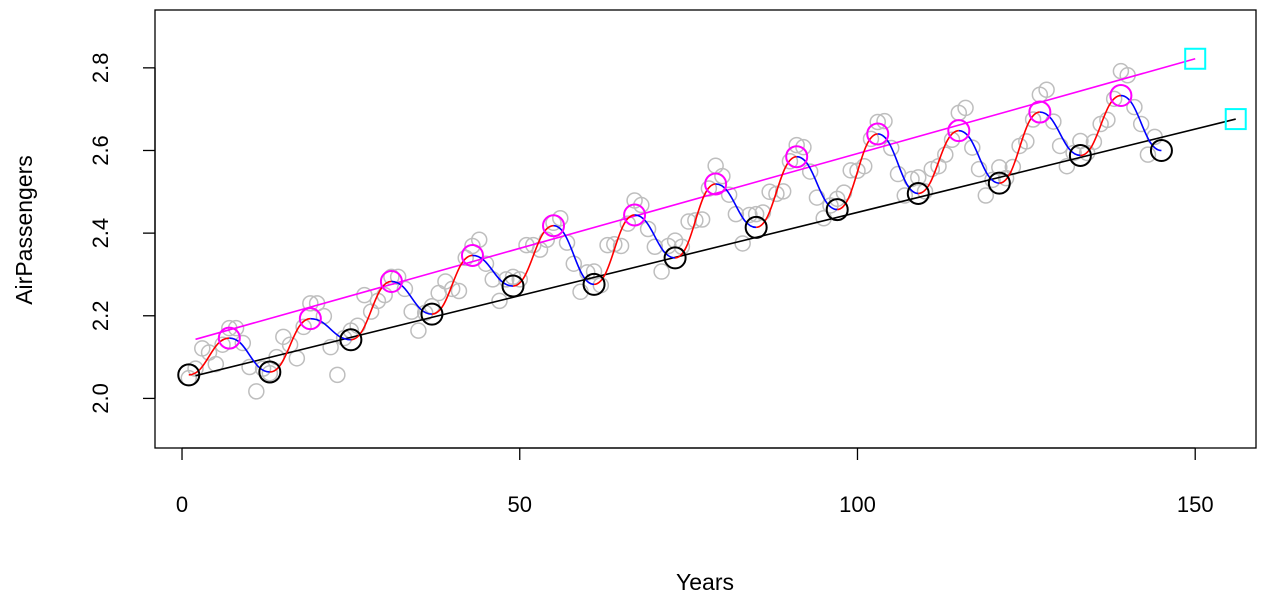 The width and height of the screenshot is (1275, 600). What do you see at coordinates (100, 150) in the screenshot?
I see `y-tick-label: 2.6` at bounding box center [100, 150].